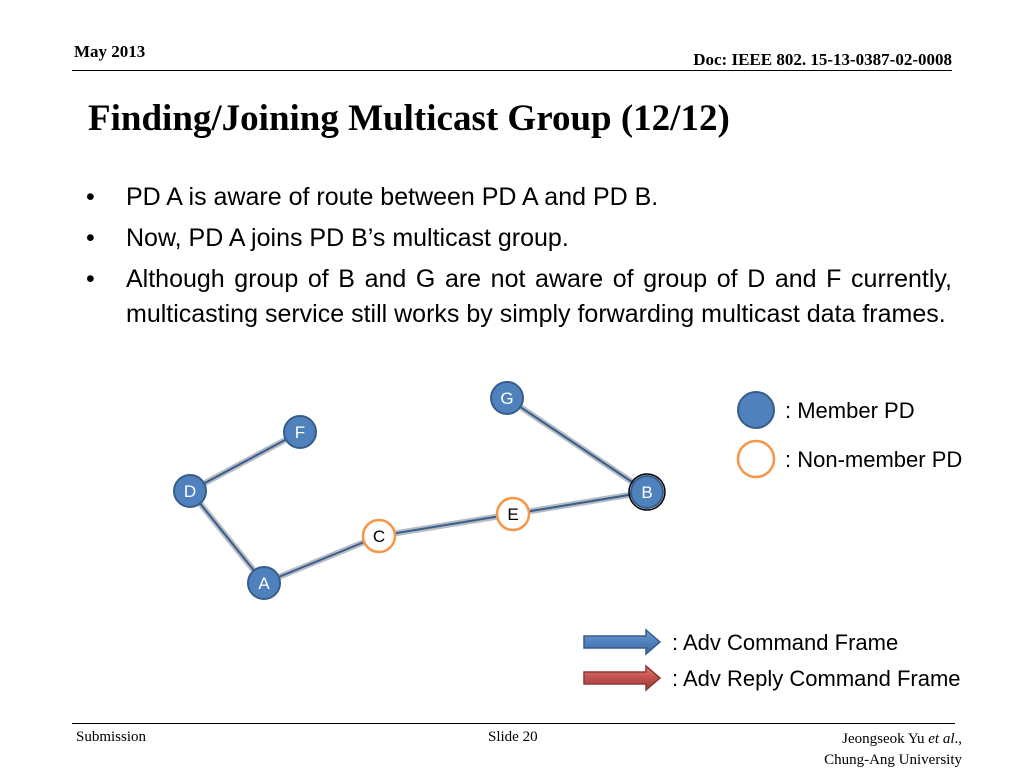 Image resolution: width=1024 pixels, height=771 pixels. I want to click on footer-submission: Submission, so click(111, 737).